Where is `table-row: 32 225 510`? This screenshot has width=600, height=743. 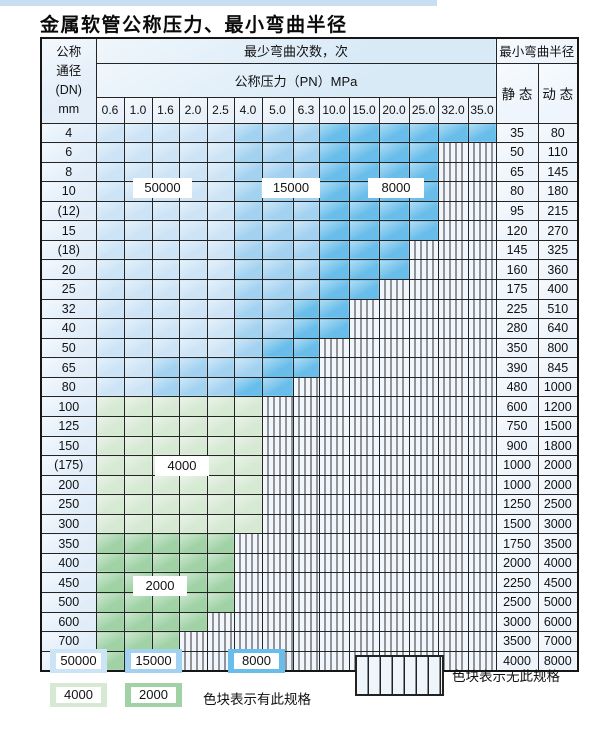 table-row: 32 225 510 is located at coordinates (309, 309).